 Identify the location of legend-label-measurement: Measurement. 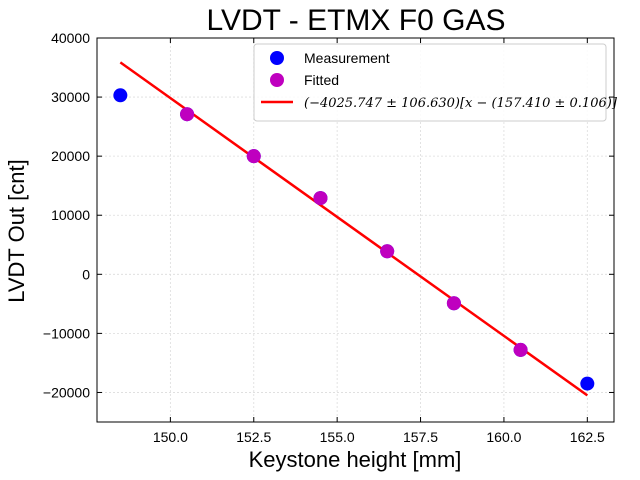
(347, 58).